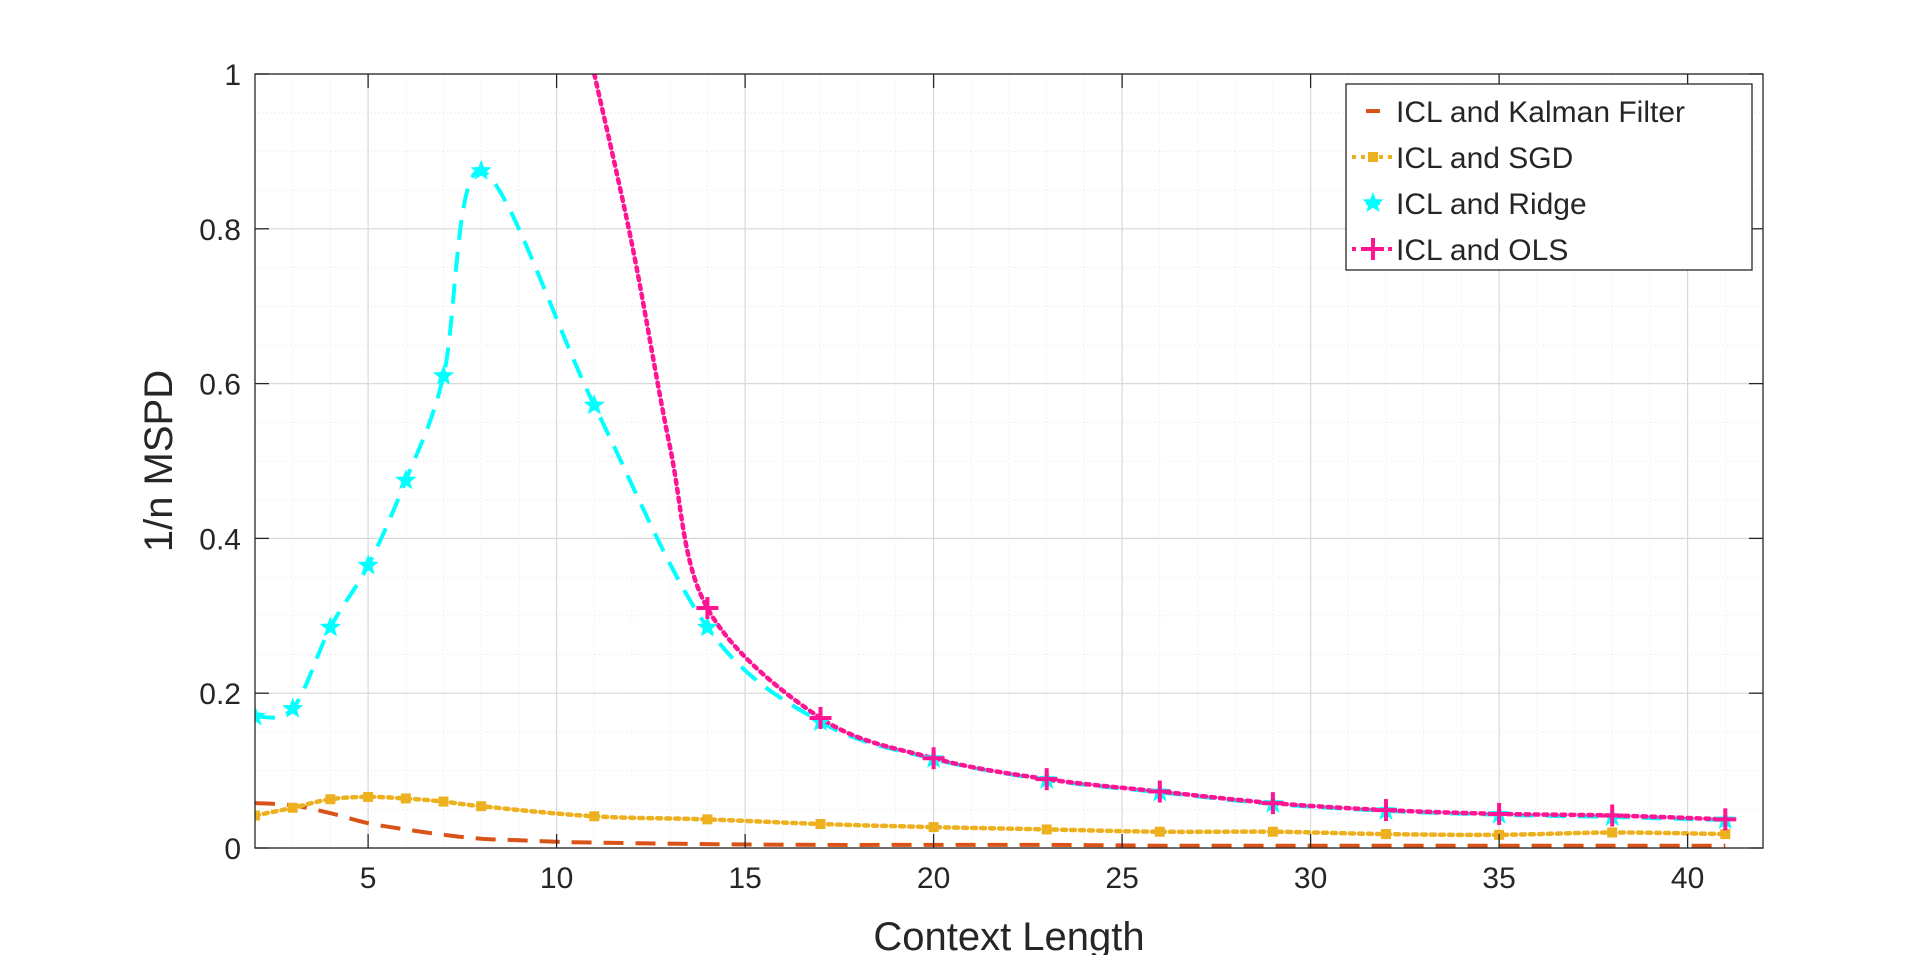 This screenshot has width=1920, height=960. Describe the element at coordinates (1540, 112) in the screenshot. I see `legend-label: ICL and Kalman Filter` at that location.